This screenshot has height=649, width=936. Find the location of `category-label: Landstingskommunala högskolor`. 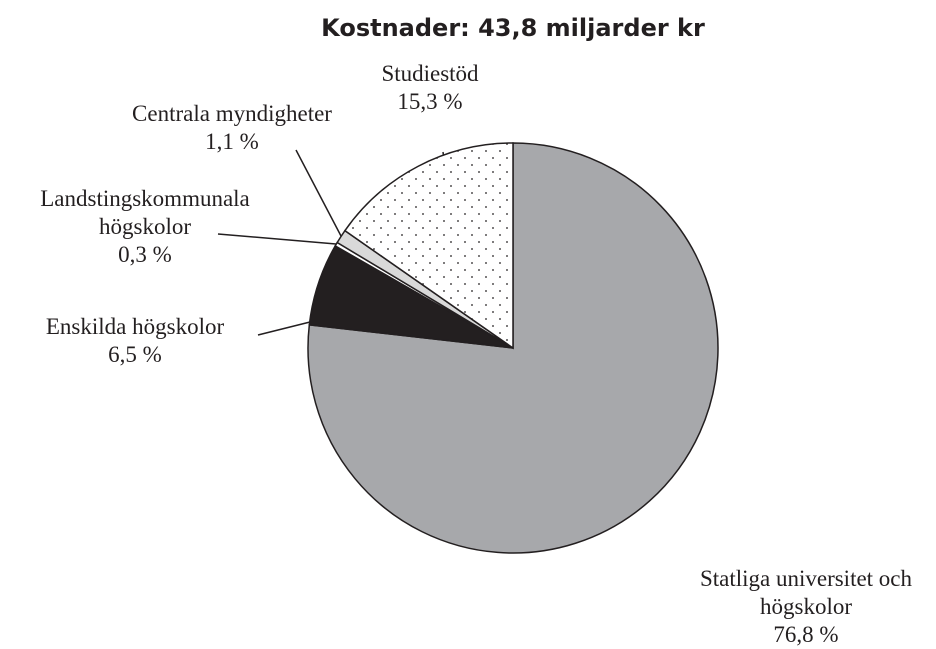

category-label: Landstingskommunala högskolor is located at coordinates (145, 212).